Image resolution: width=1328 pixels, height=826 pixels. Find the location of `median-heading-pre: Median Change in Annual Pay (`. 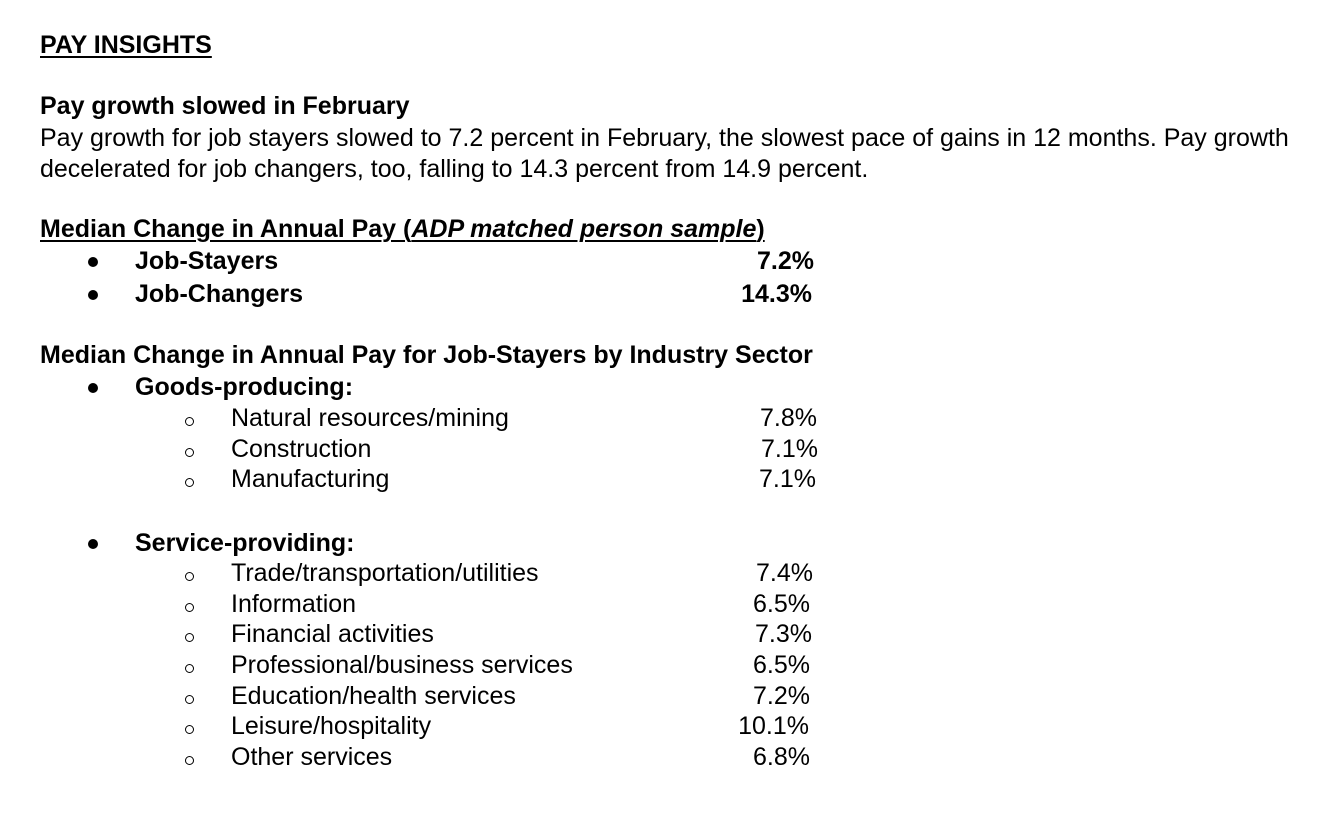

median-heading-pre: Median Change in Annual Pay ( is located at coordinates (226, 229).